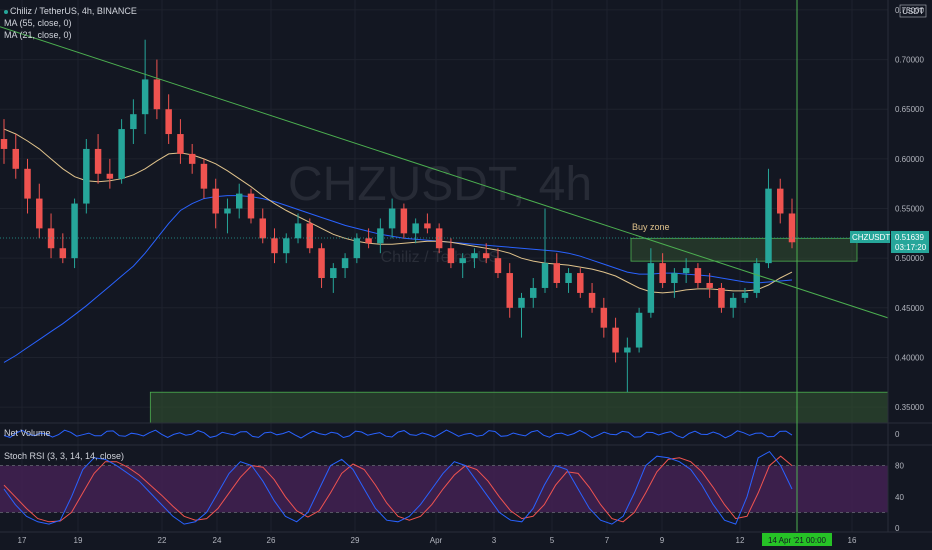  Describe the element at coordinates (22, 540) in the screenshot. I see `time-tick-label: 17` at that location.